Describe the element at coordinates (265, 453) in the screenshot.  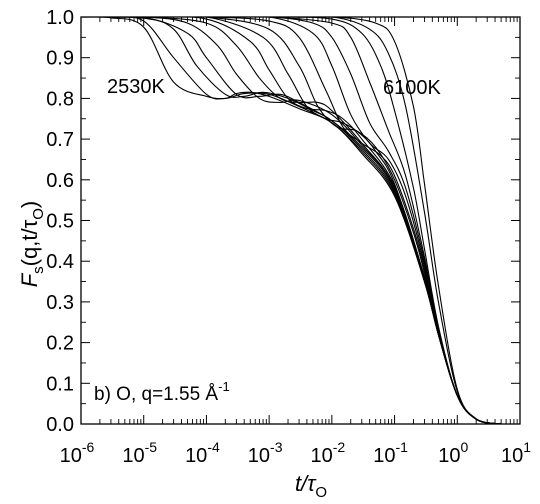
I see `x-tick-label: 10⁻³` at that location.